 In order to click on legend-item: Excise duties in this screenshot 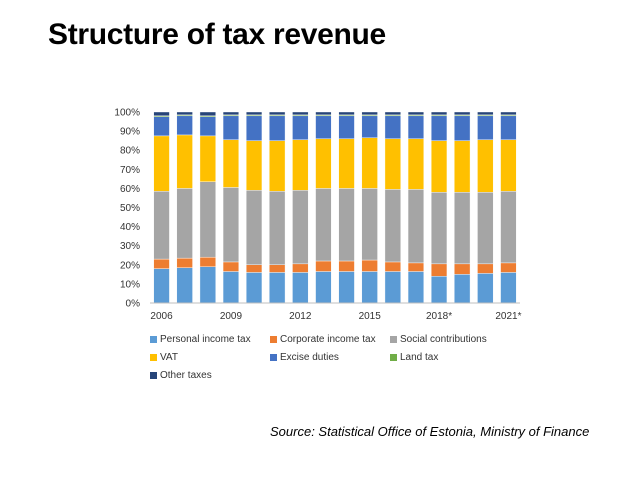, I will do `click(330, 357)`.